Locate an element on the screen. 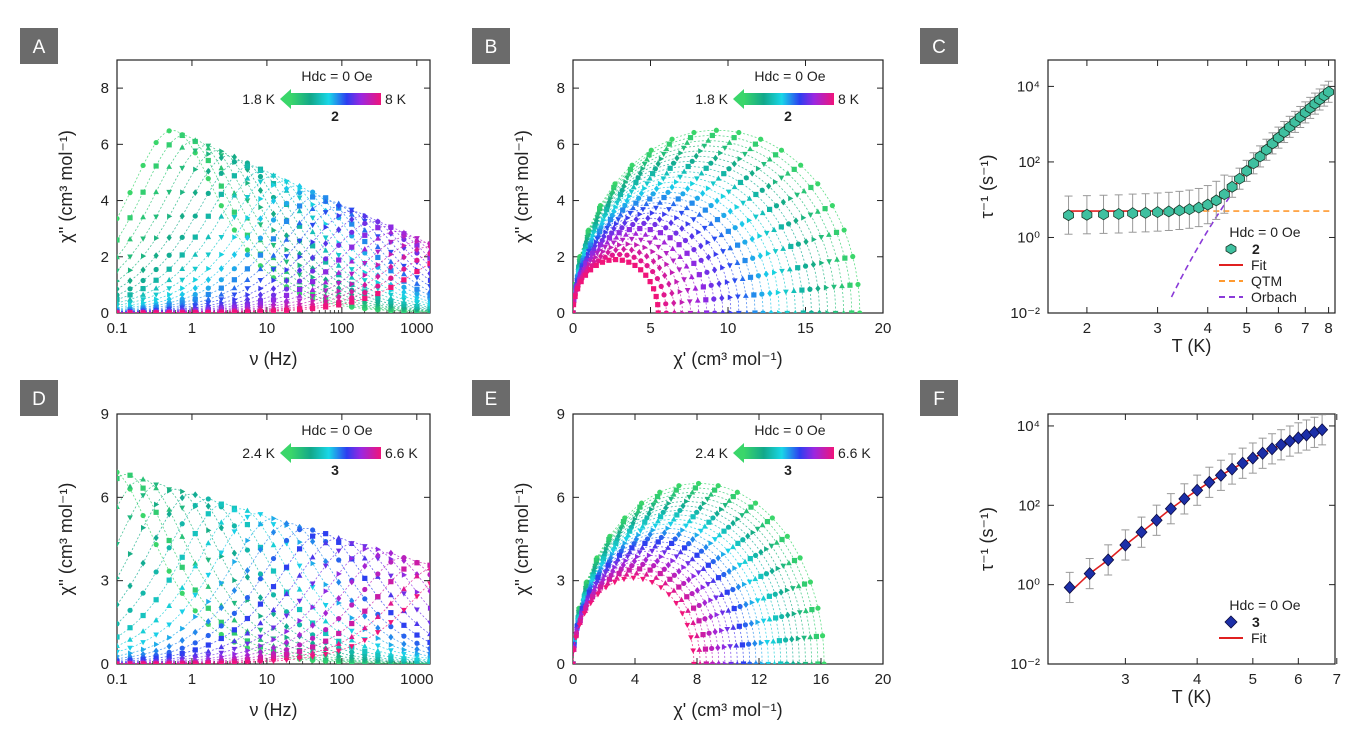  fit-curve is located at coordinates (686, 582).